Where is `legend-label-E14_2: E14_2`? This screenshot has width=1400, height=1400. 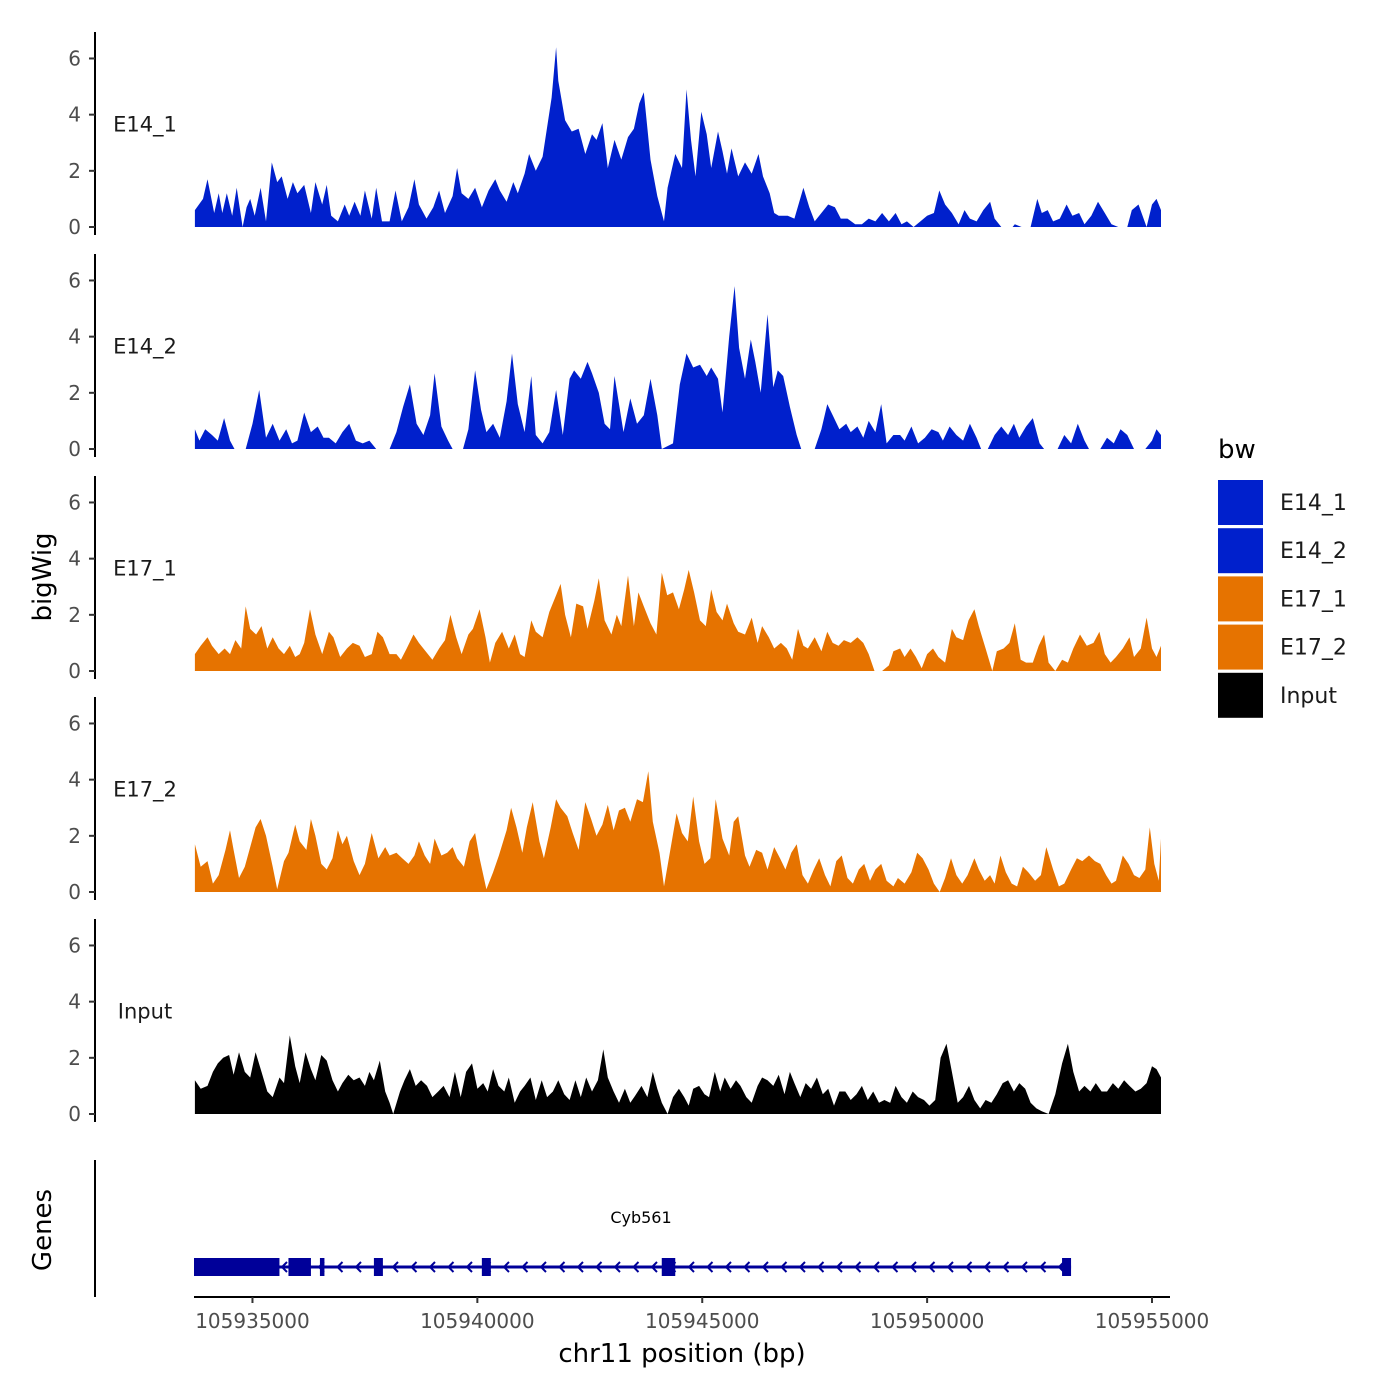
legend-label-E14_2: E14_2 is located at coordinates (1313, 551).